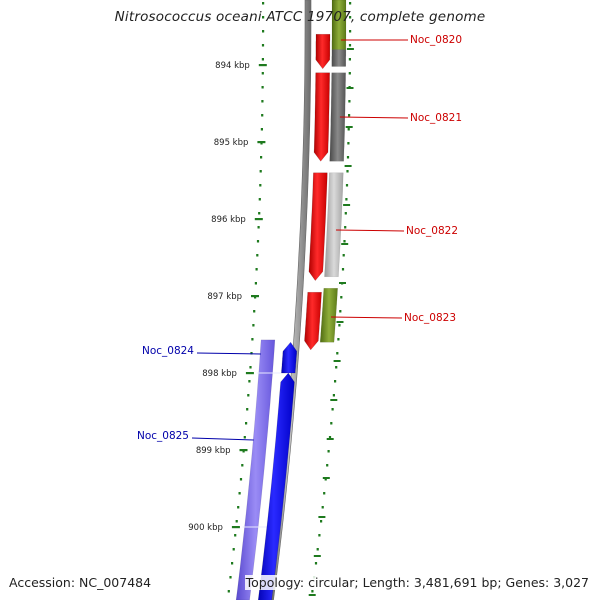  What do you see at coordinates (232, 66) in the screenshot?
I see `scale-tick-label: 894 kbp` at bounding box center [232, 66].